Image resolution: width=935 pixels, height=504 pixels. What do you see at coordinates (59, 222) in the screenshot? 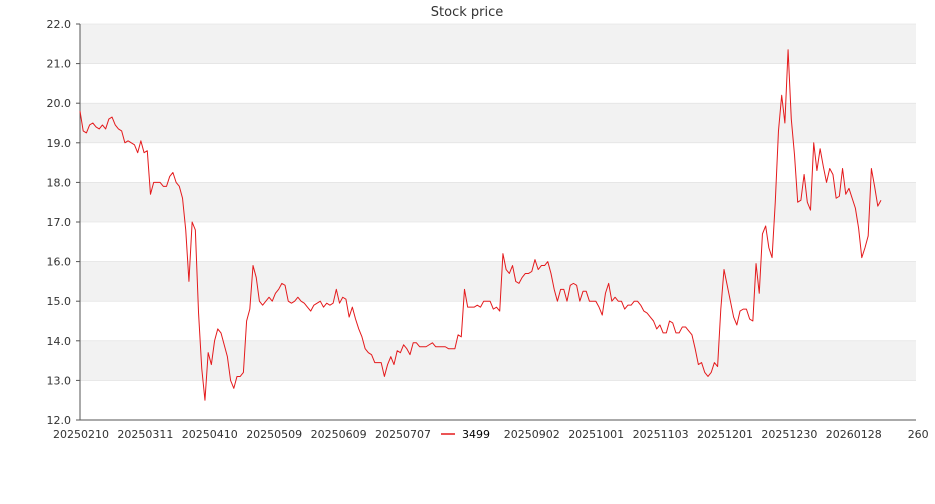
I see `y-tick-label: 17.0` at bounding box center [59, 222].